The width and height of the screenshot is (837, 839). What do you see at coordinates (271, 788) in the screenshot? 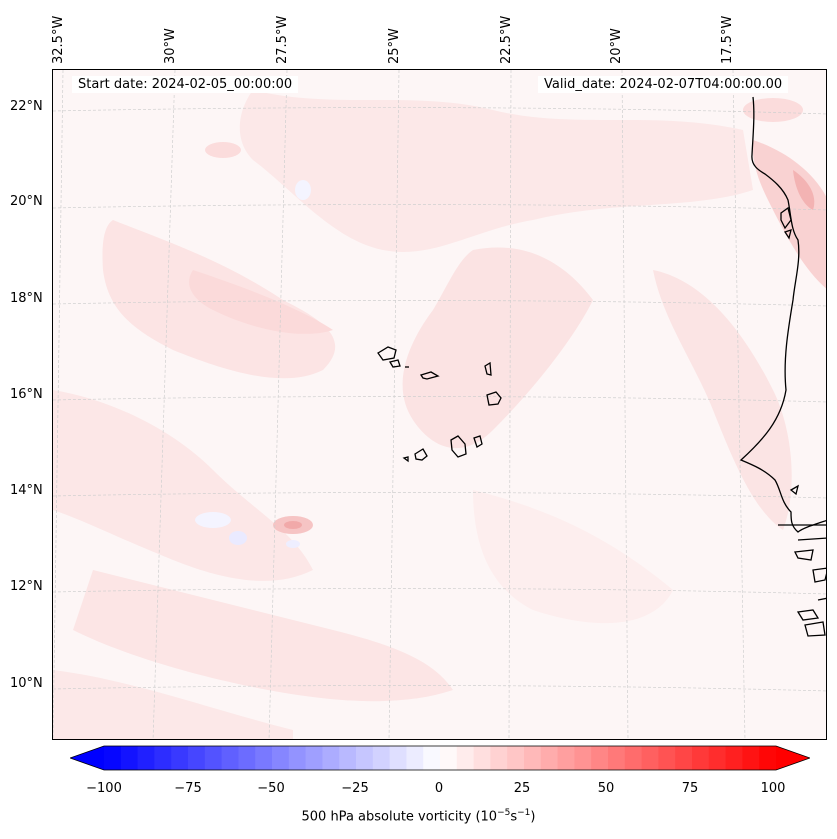
I see `colorbar-tick-label: −50` at bounding box center [271, 788].